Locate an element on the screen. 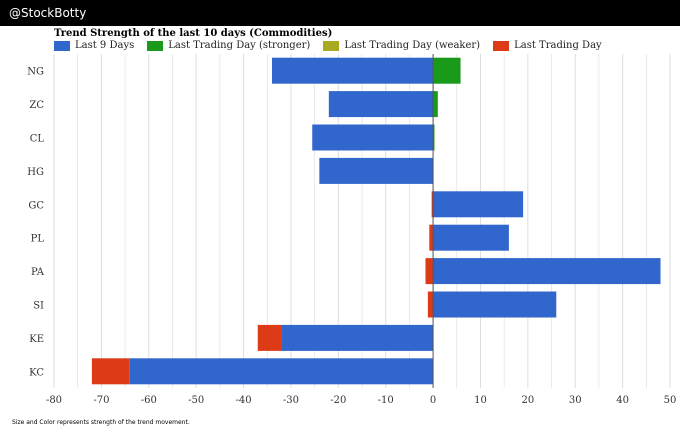 The width and height of the screenshot is (680, 430). brand-label: @StockBotty is located at coordinates (48, 13).